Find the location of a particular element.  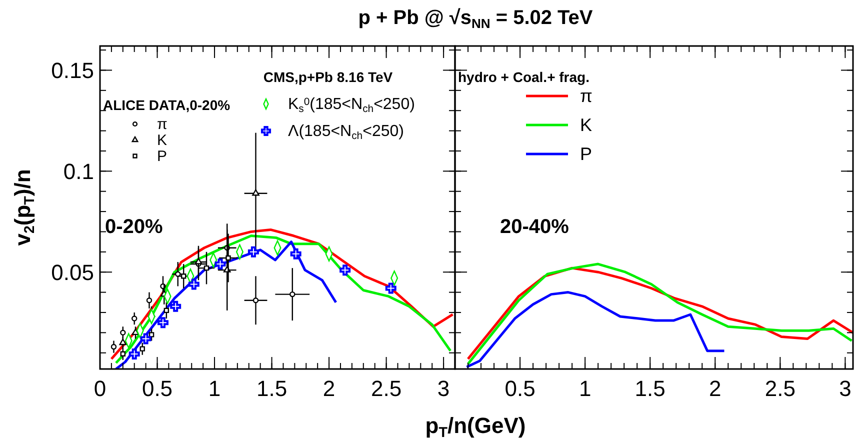

annotation: 20-40% is located at coordinates (535, 227).